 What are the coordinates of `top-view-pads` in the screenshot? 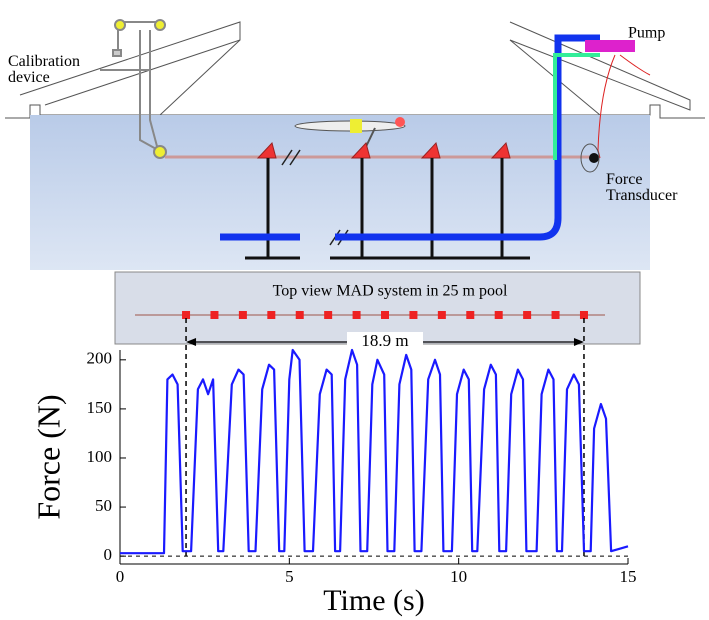 It's located at (385, 315).